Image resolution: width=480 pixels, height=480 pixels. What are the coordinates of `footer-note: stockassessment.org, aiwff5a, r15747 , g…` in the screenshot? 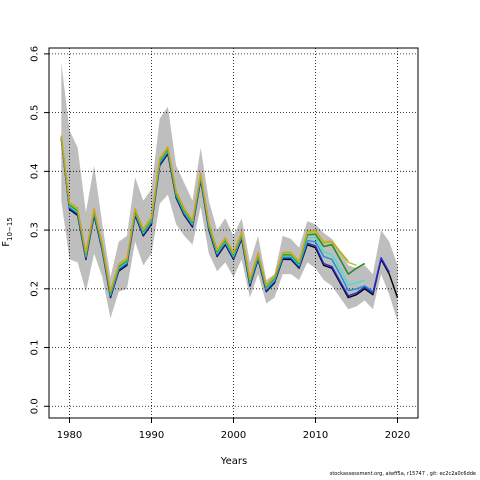 It's located at (402, 474).